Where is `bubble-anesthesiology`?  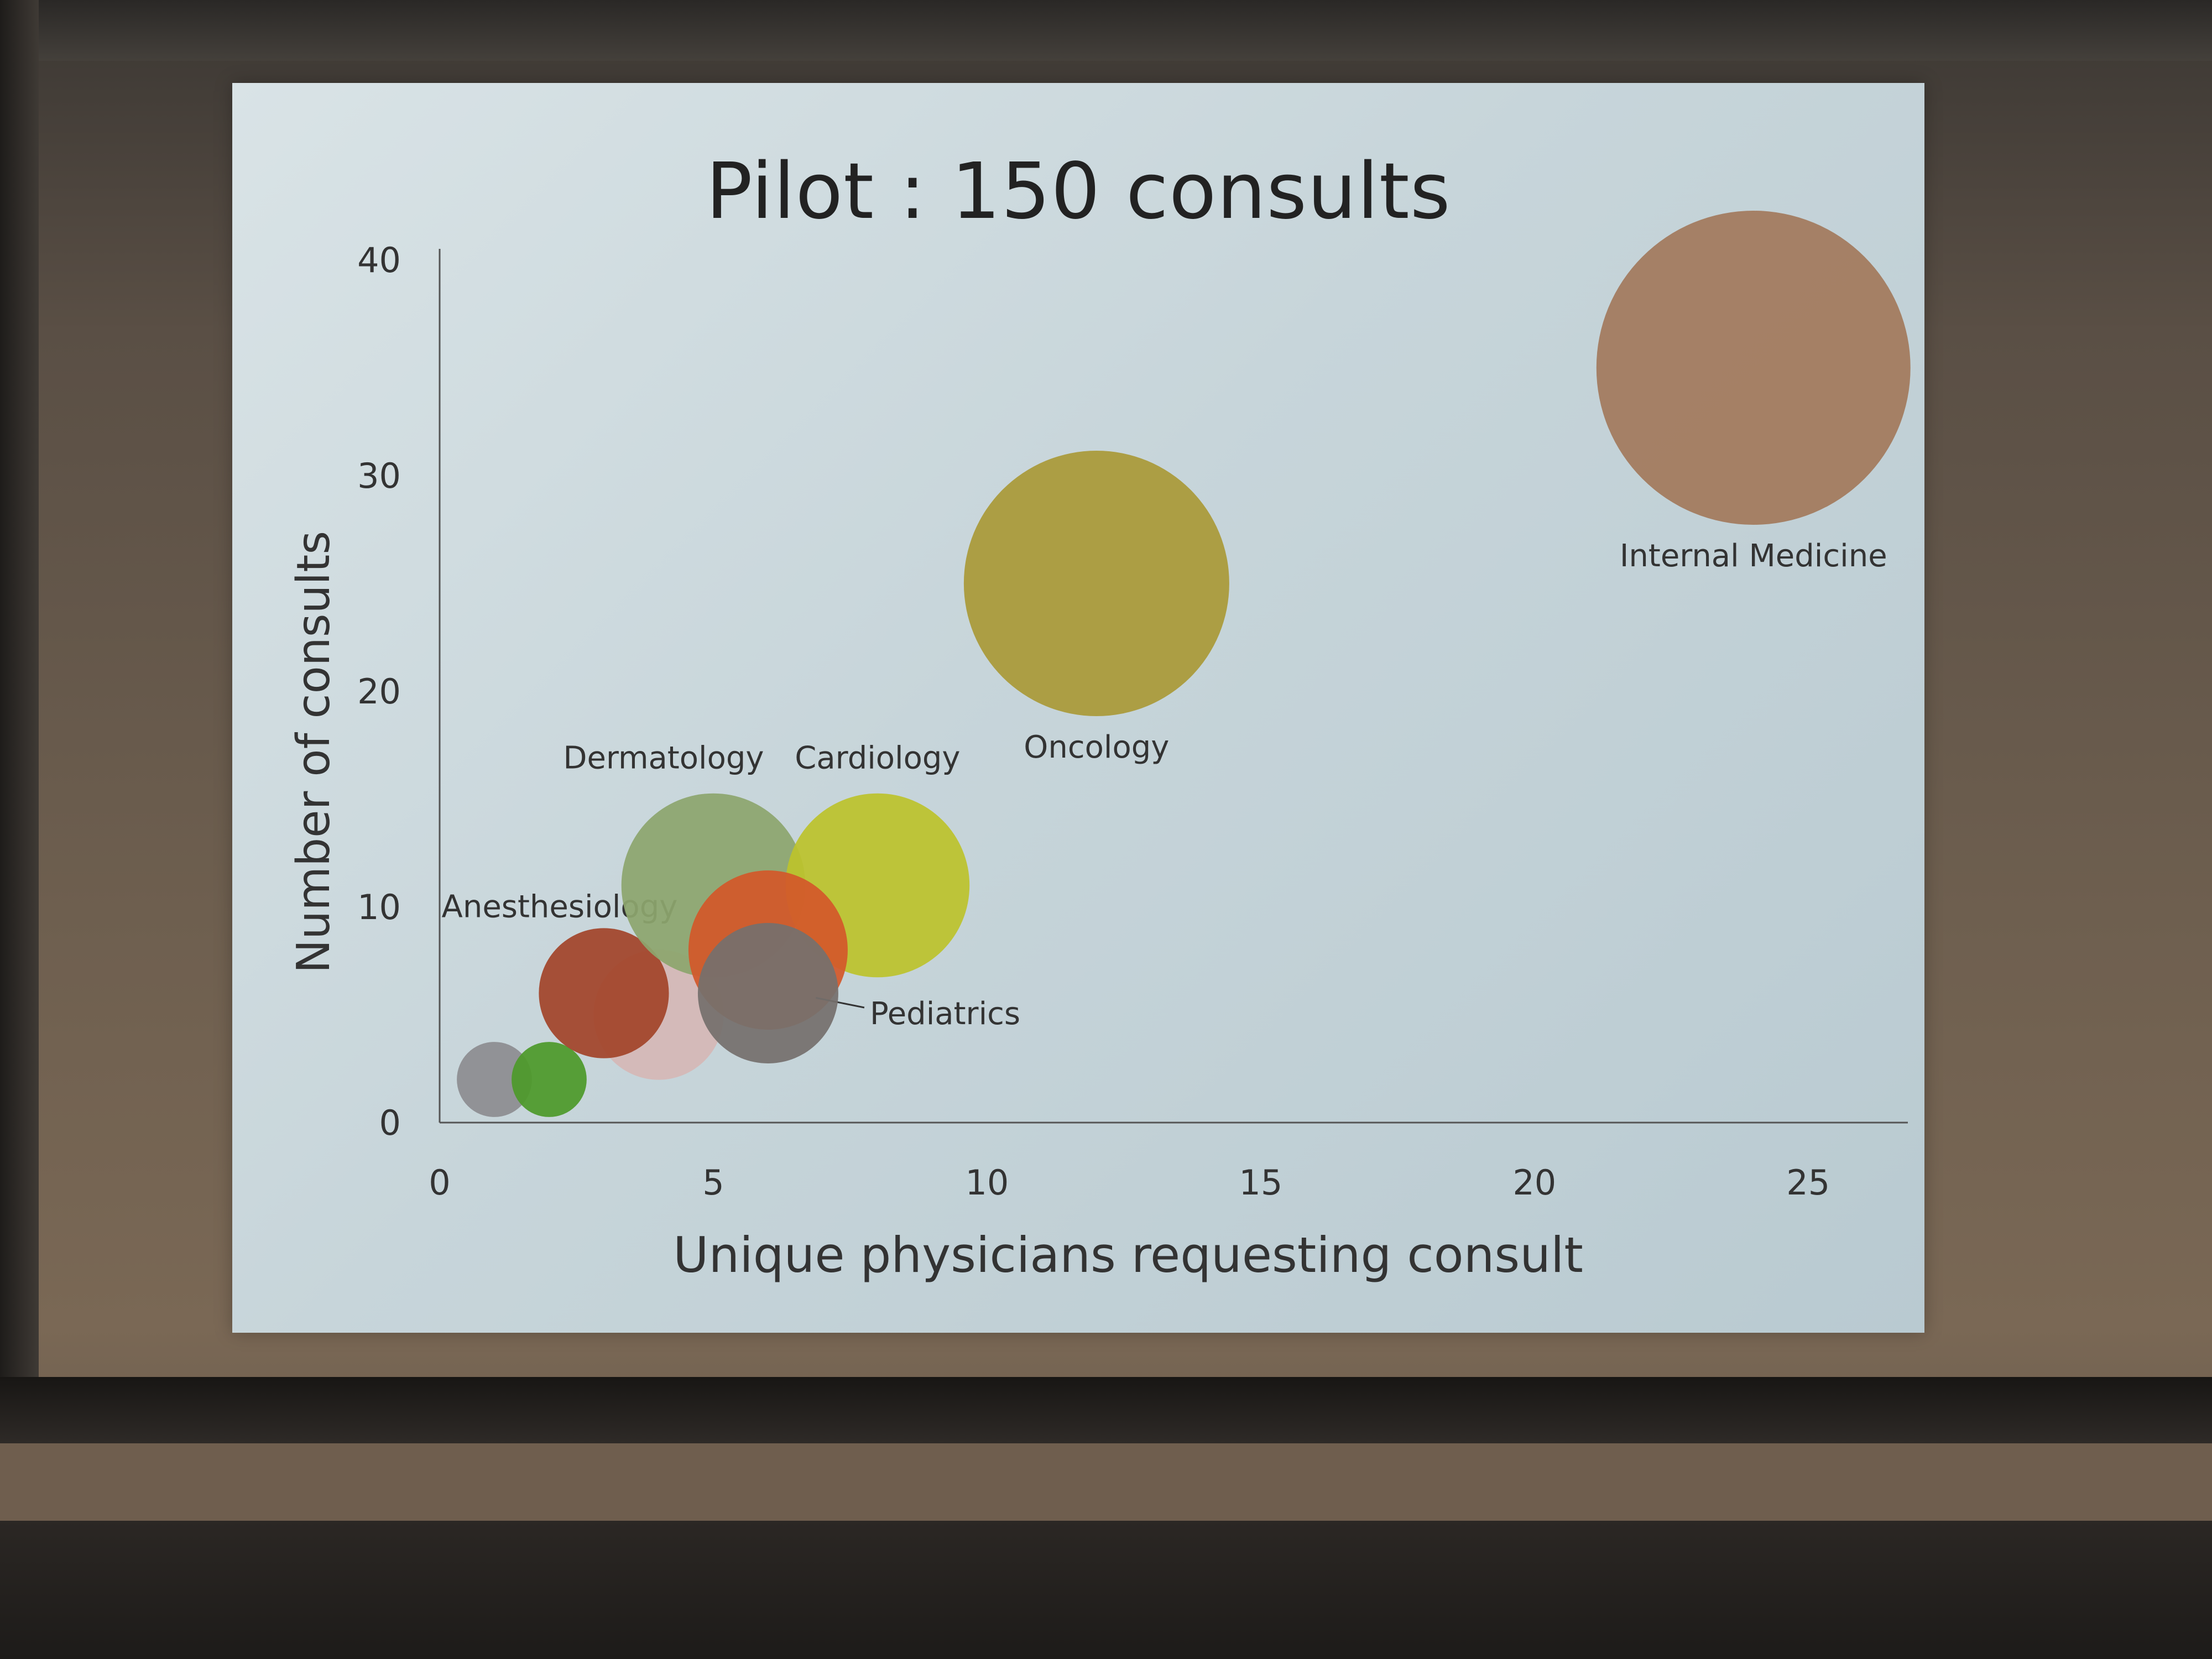 bubble-anesthesiology is located at coordinates (604, 993).